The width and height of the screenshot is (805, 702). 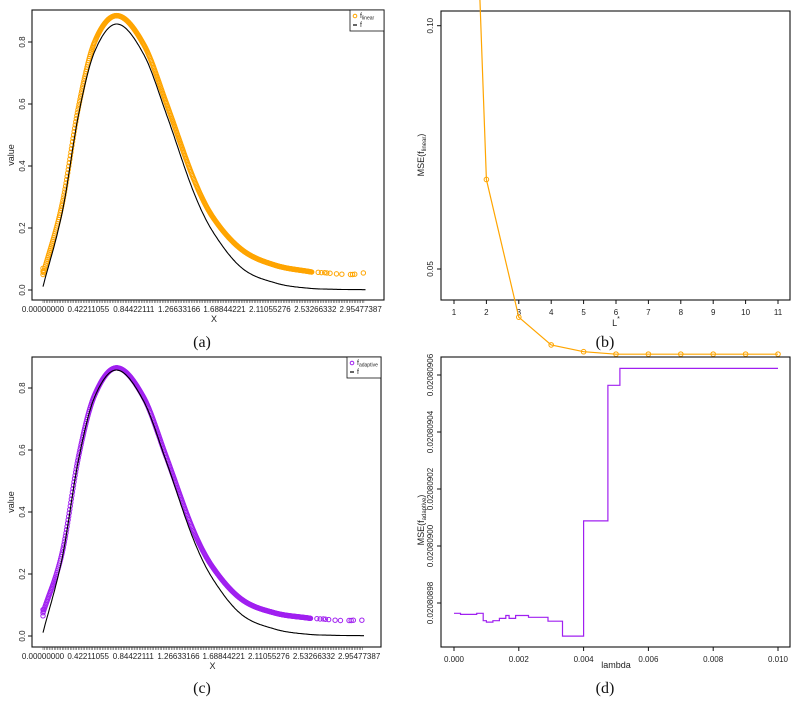 I want to click on x-tick-label: 11, so click(x=778, y=312).